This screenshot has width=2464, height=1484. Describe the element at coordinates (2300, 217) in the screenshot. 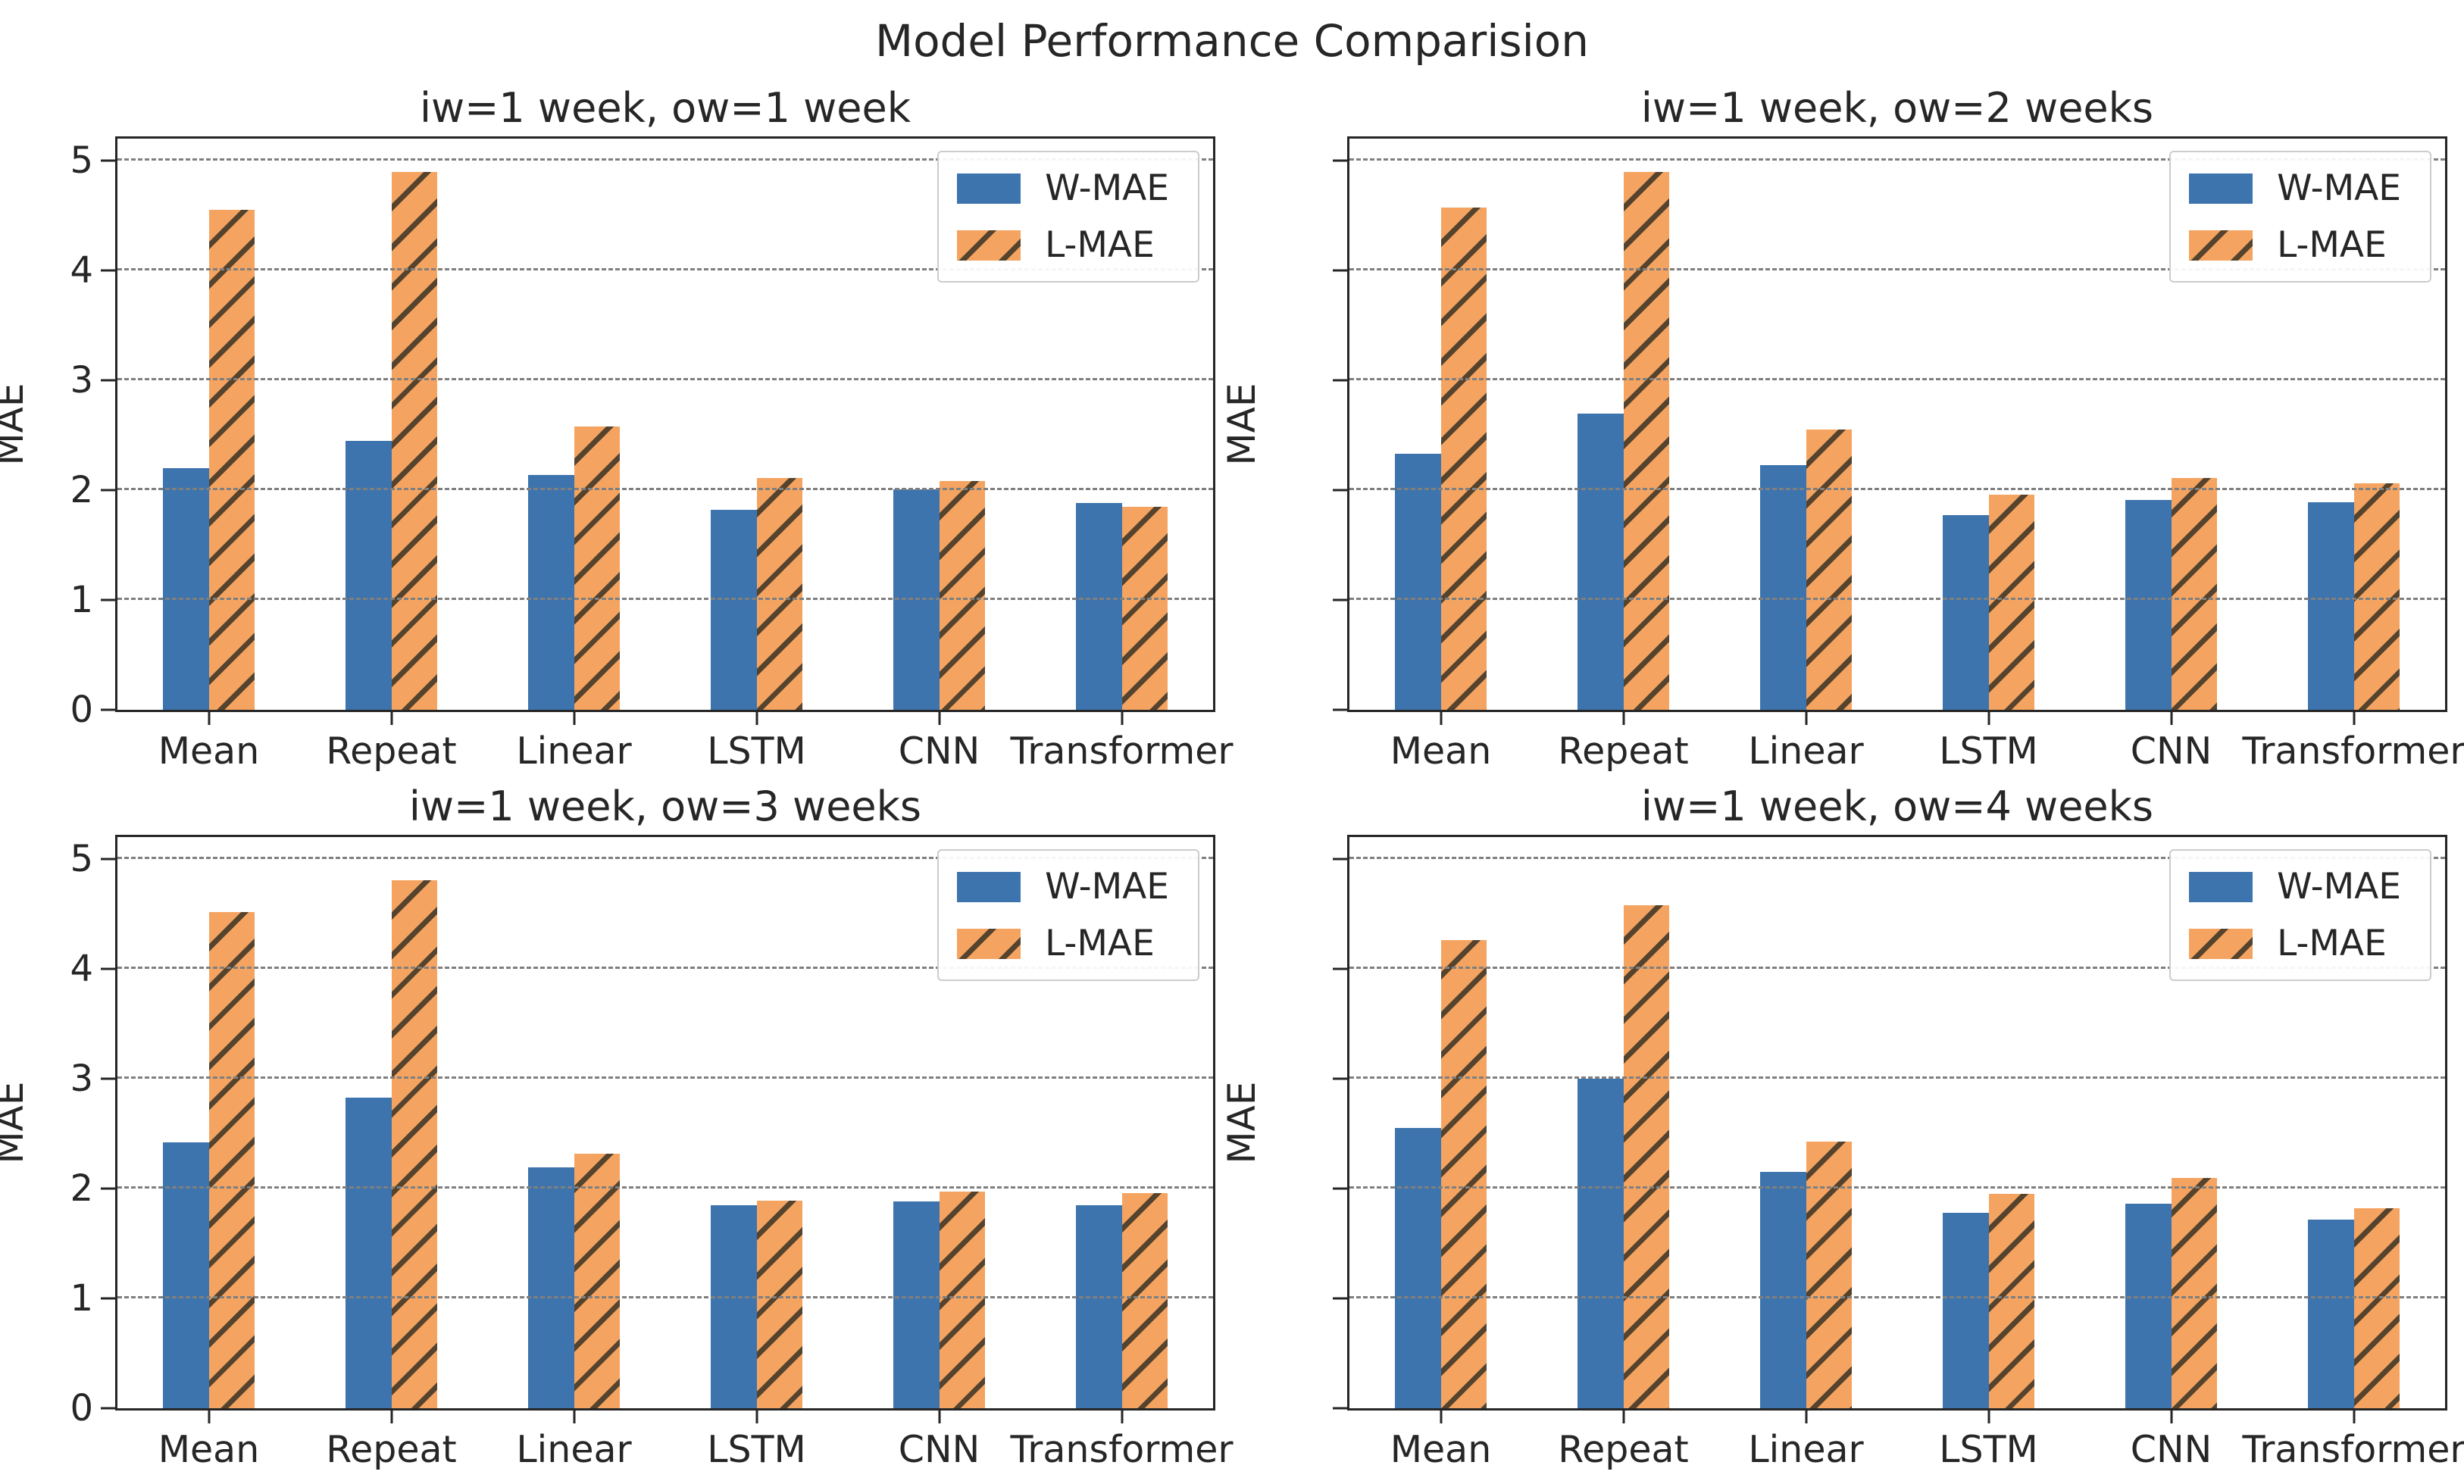

I see `legend: W-MAE L-MAE` at that location.